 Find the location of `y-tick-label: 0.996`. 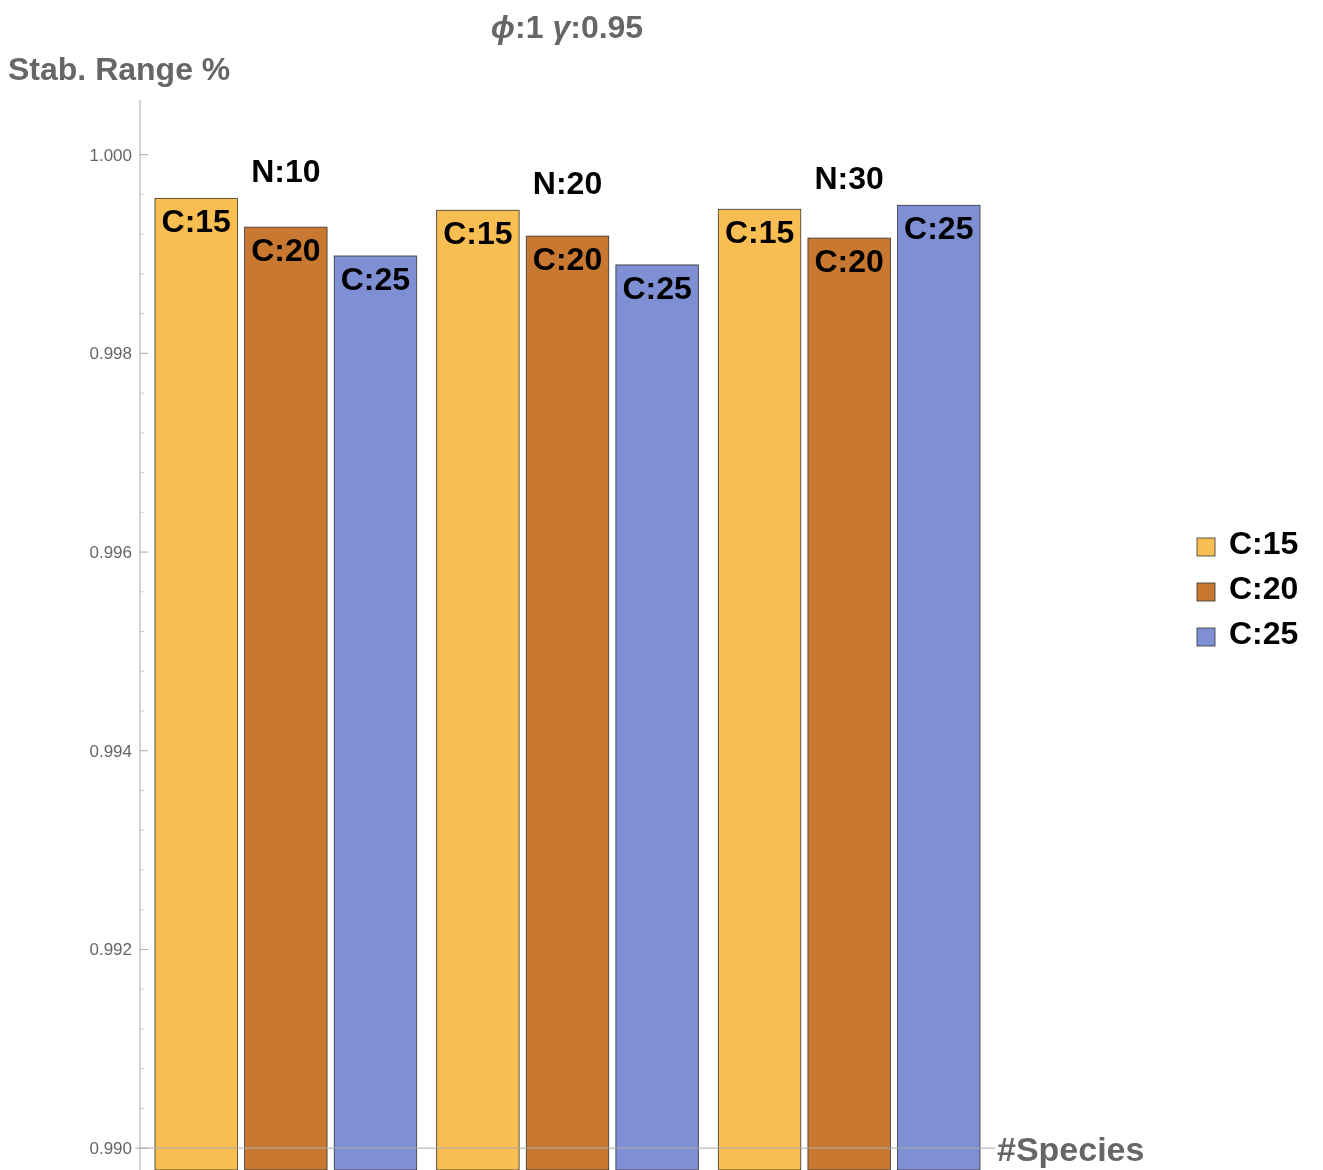

y-tick-label: 0.996 is located at coordinates (110, 553).